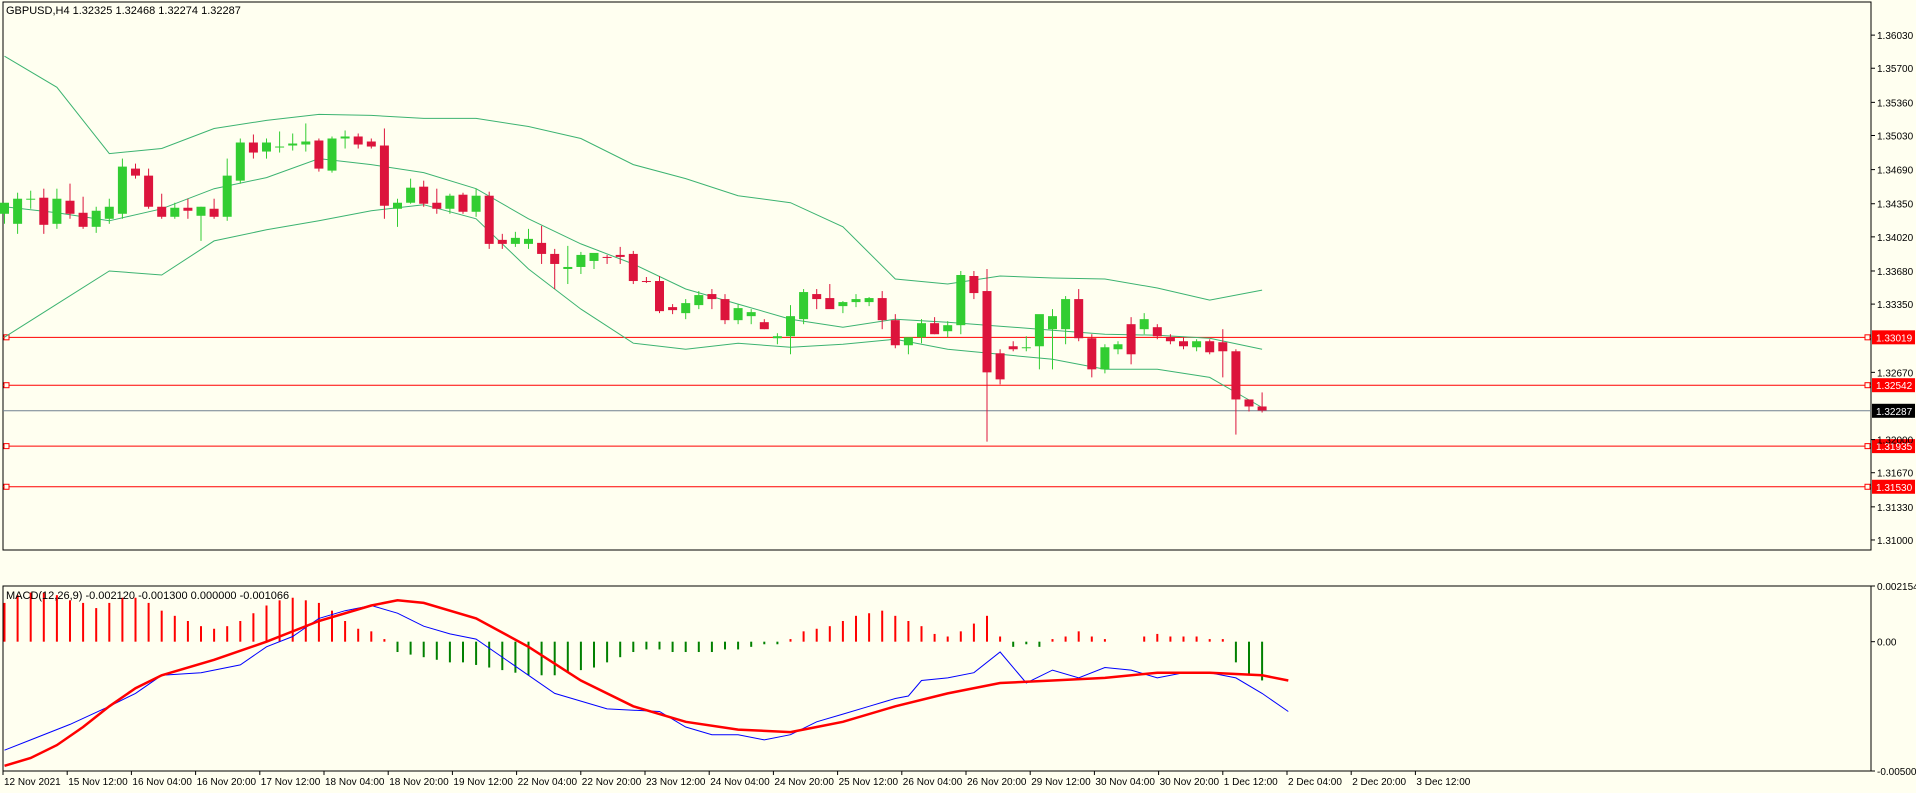 The width and height of the screenshot is (1916, 798). I want to click on price-tick-label-0: 1.36030, so click(1895, 36).